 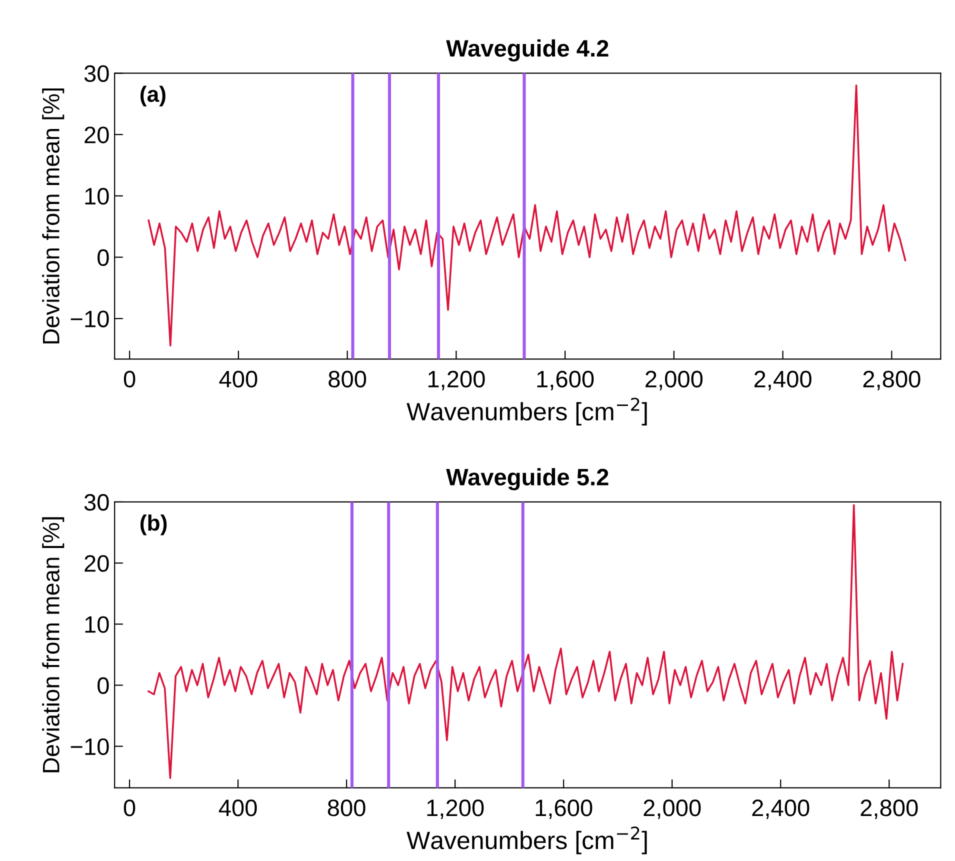 I want to click on chart-title: Waveguide 4.2, so click(x=527, y=50).